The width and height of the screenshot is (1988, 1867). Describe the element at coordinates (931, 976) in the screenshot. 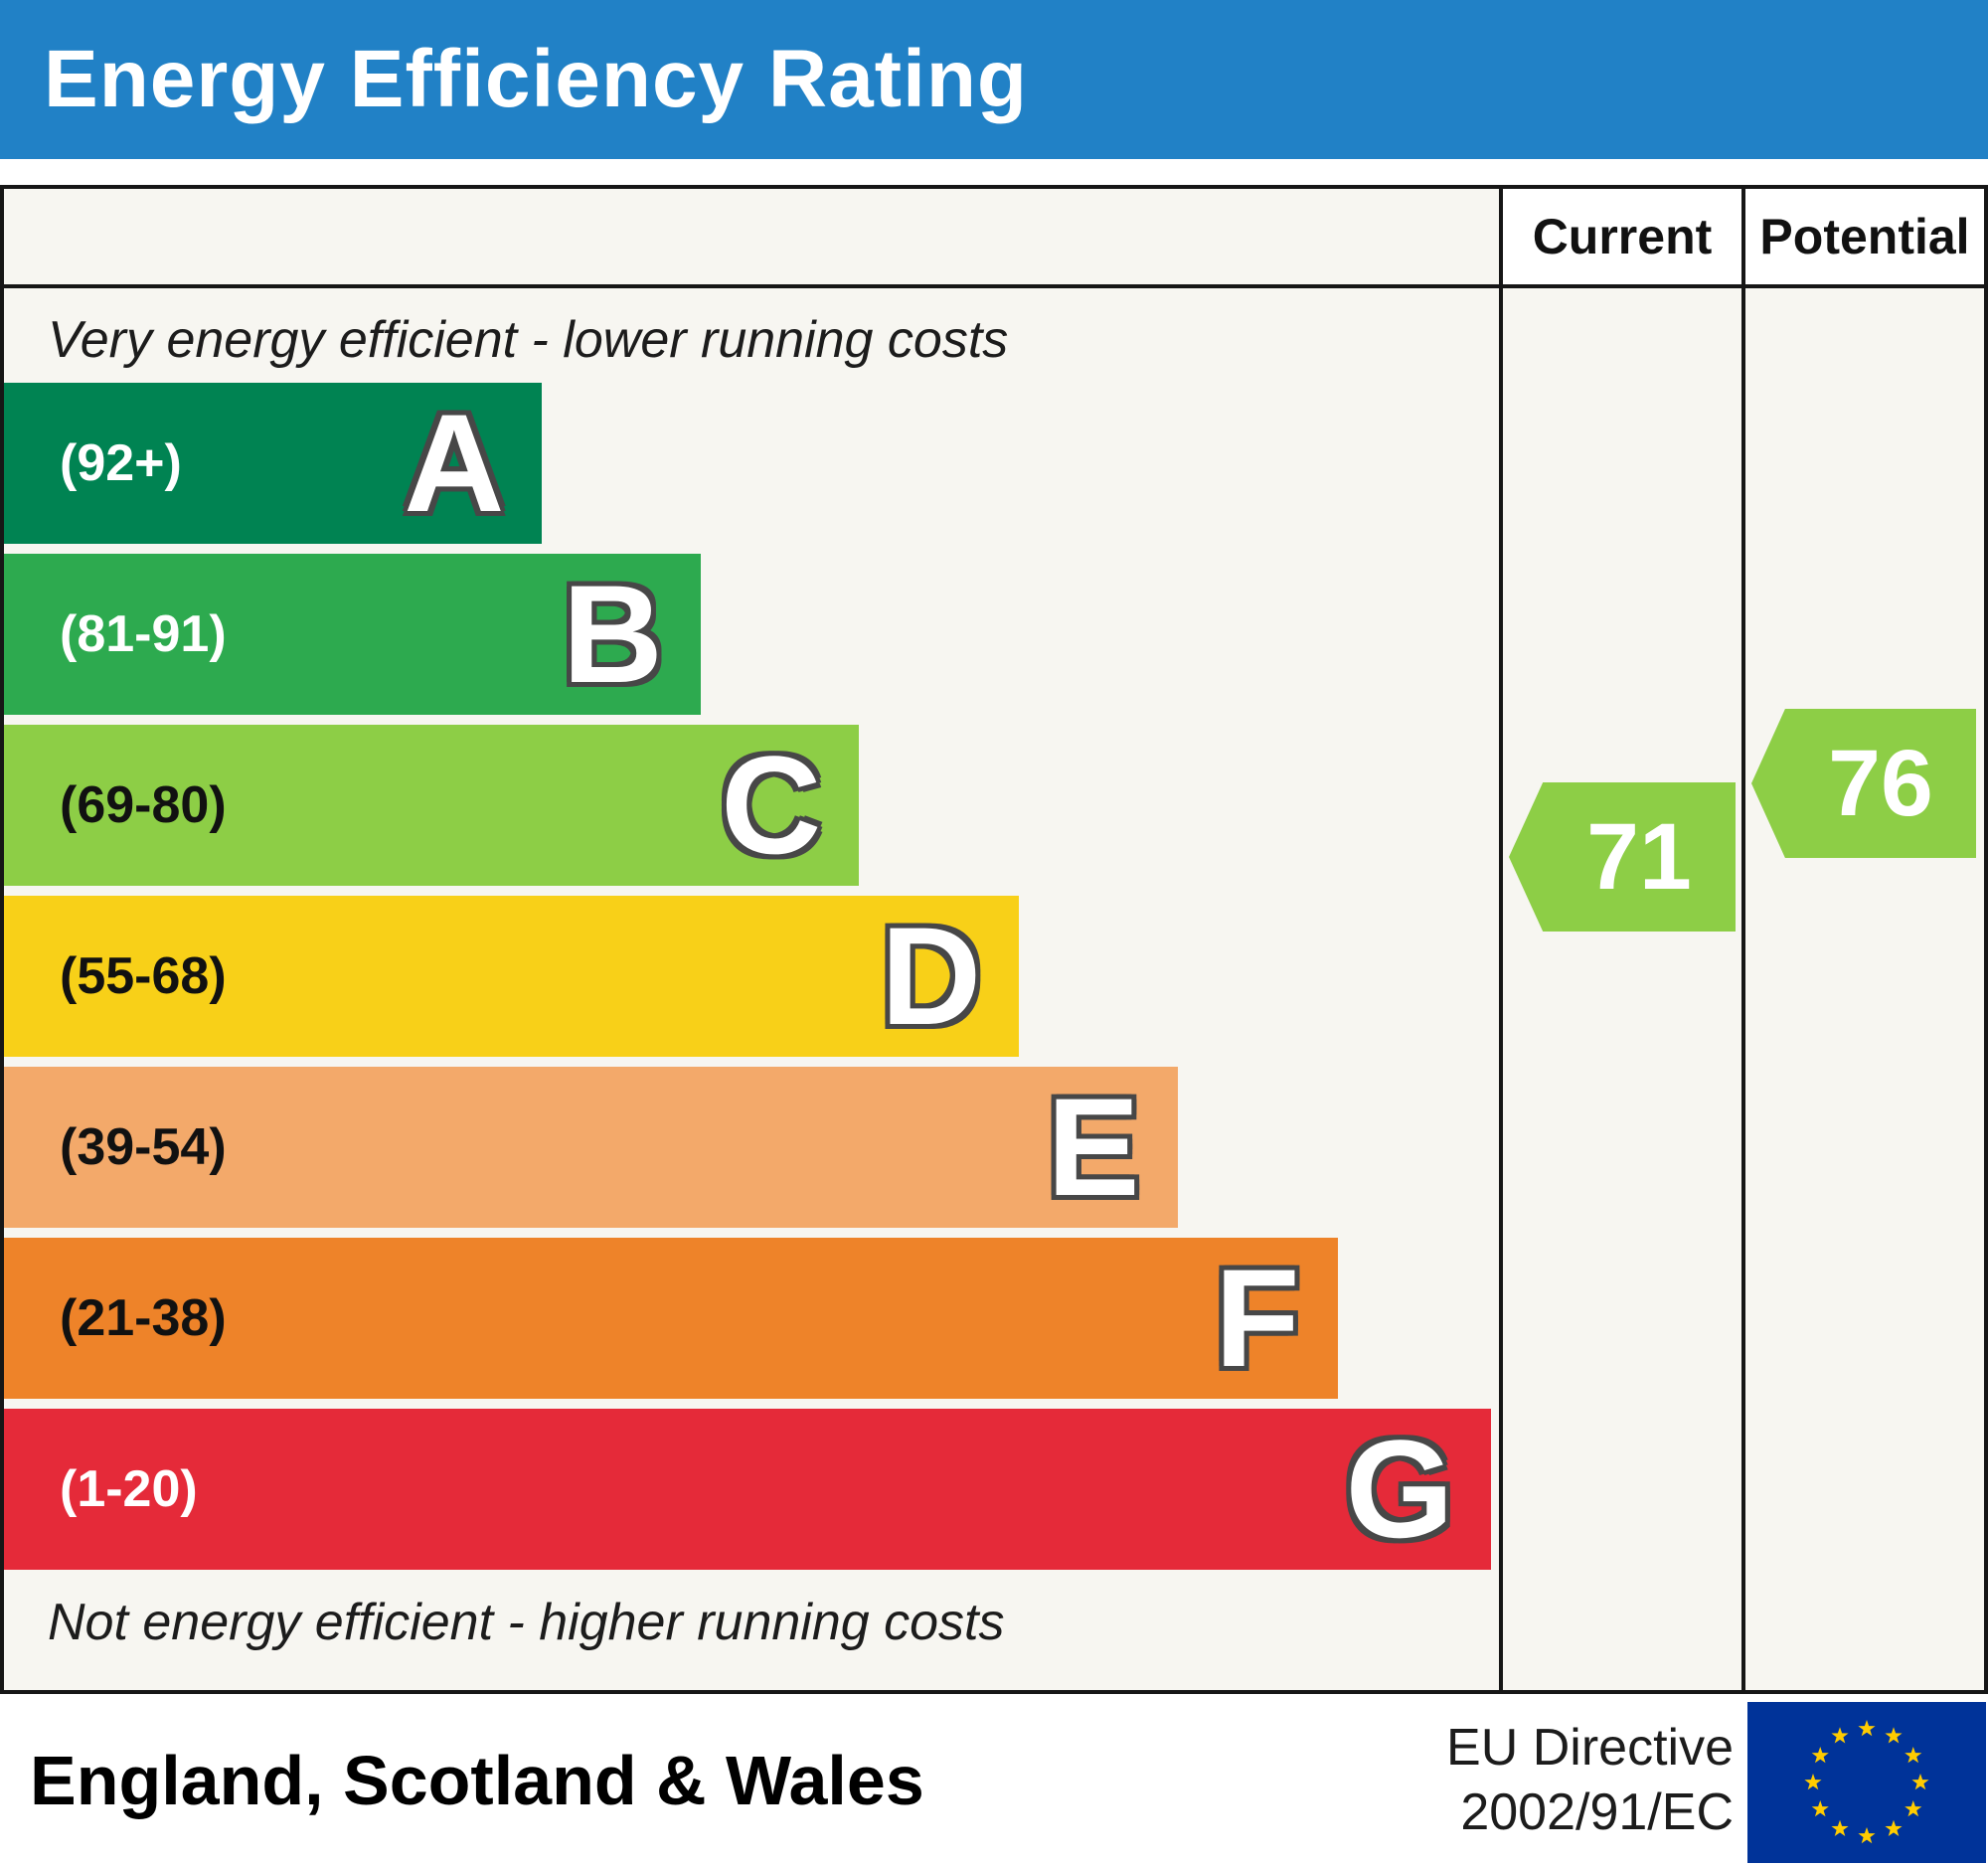

I see `band-letter: D` at that location.